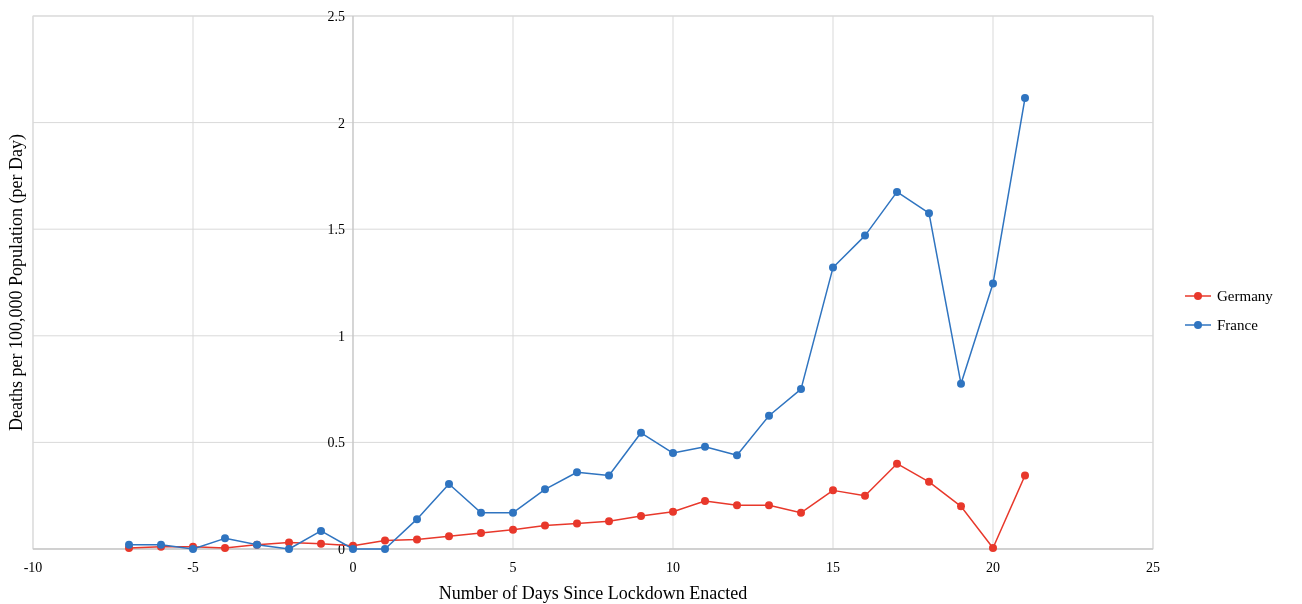 This screenshot has width=1302, height=604. Describe the element at coordinates (673, 567) in the screenshot. I see `x-tick-label: 10` at that location.